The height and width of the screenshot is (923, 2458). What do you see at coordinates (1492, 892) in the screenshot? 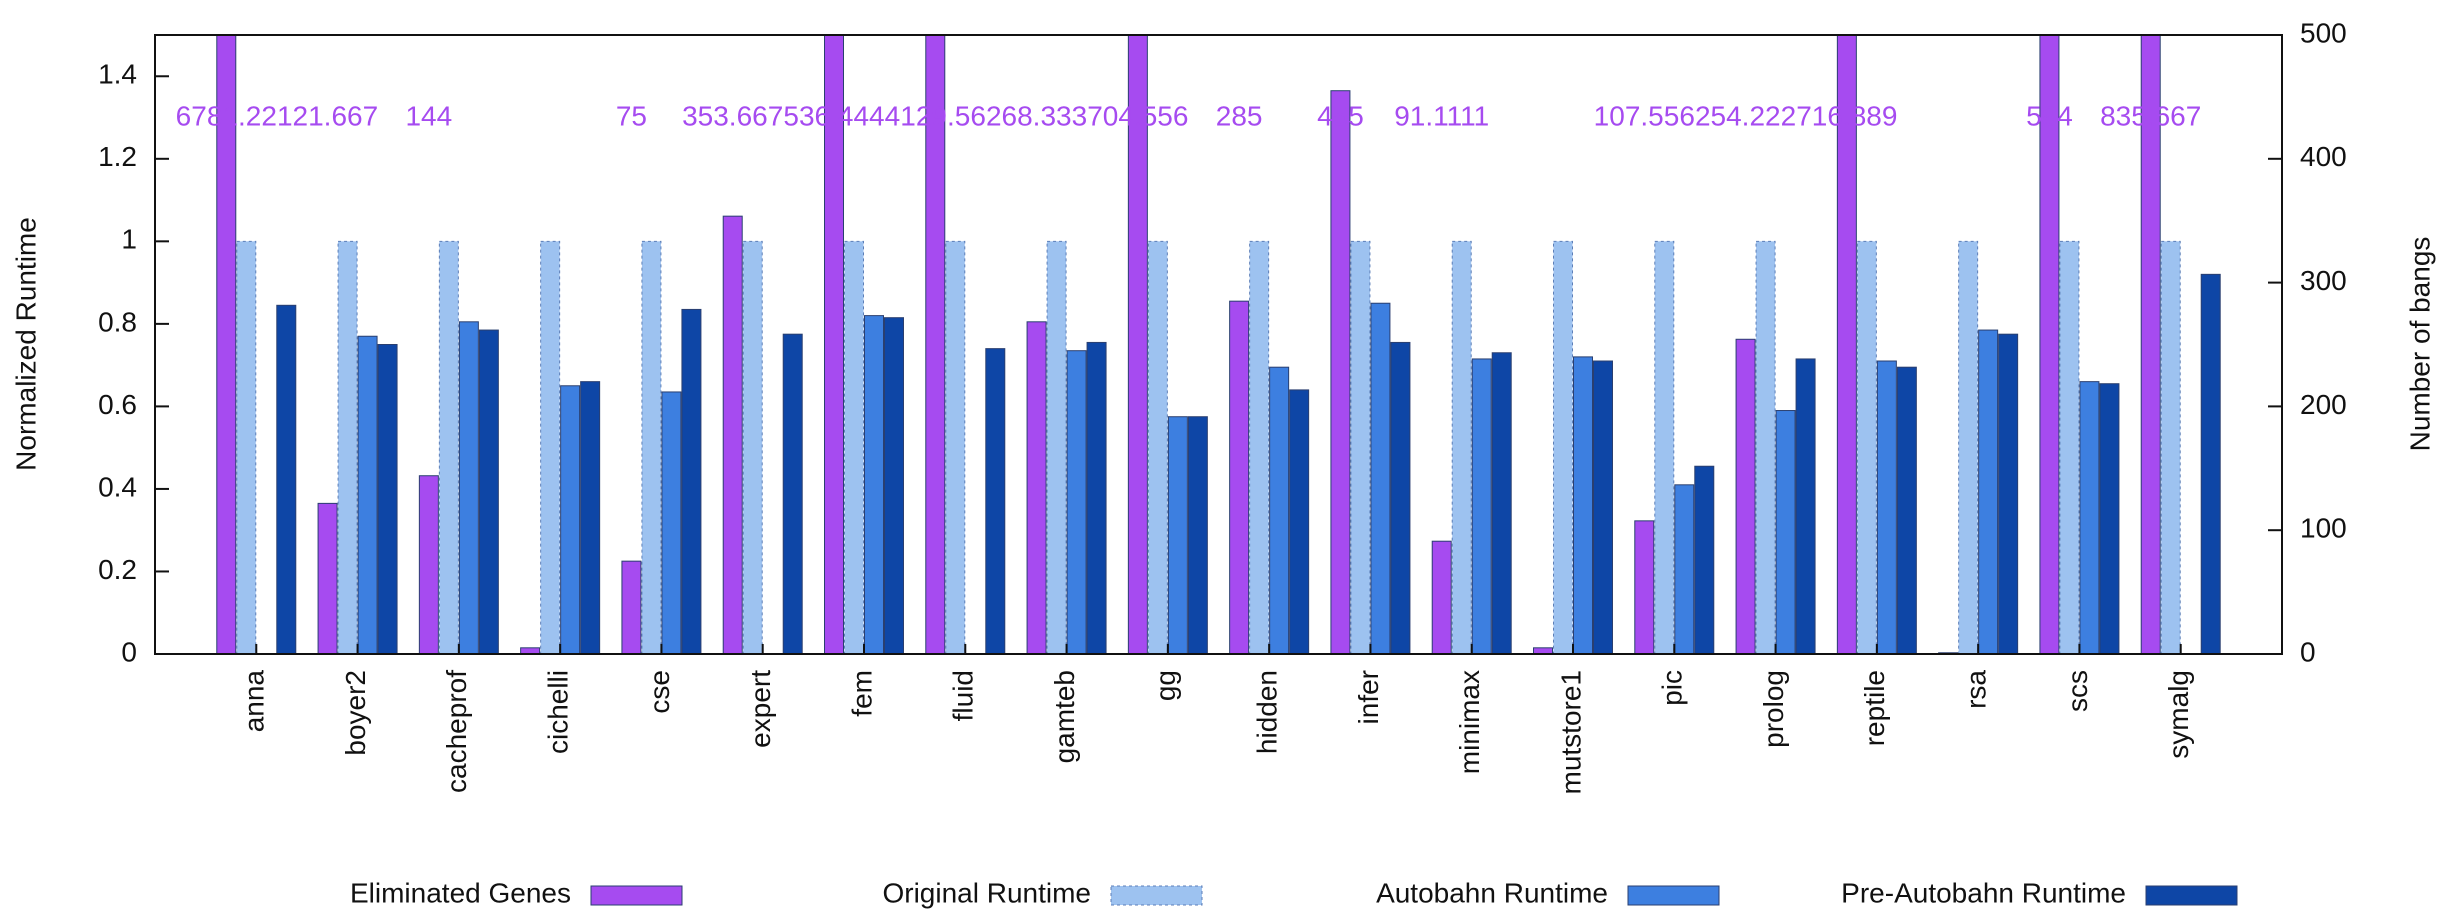
I see `legend-label: Autobahn Runtime` at bounding box center [1492, 892].